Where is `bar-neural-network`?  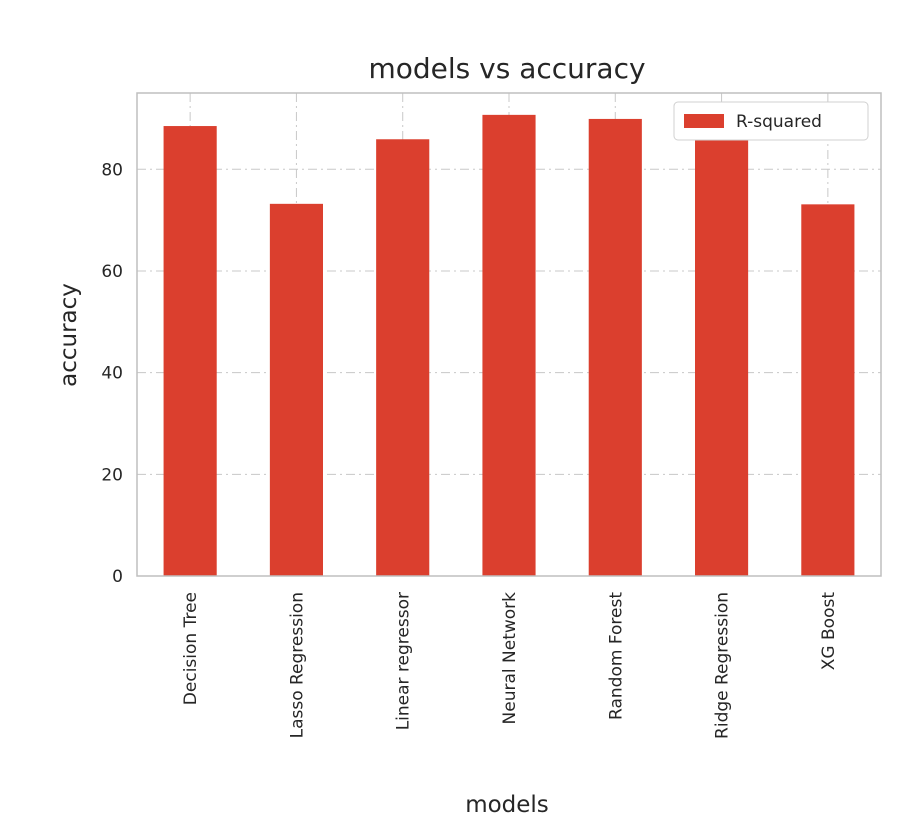
bar-neural-network is located at coordinates (509, 345).